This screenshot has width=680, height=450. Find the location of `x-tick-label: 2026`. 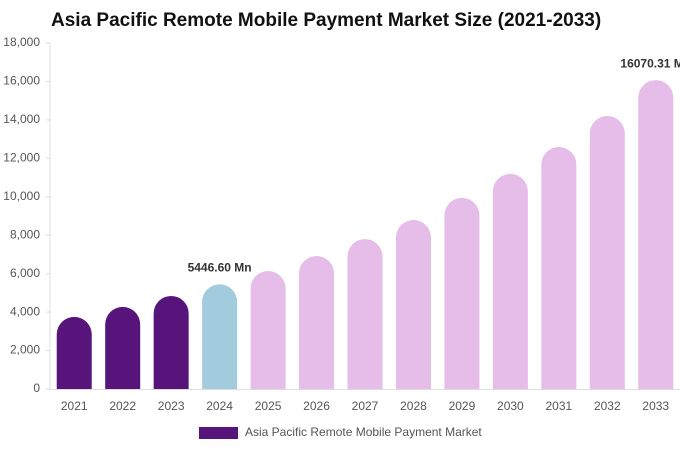

x-tick-label: 2026 is located at coordinates (316, 406).